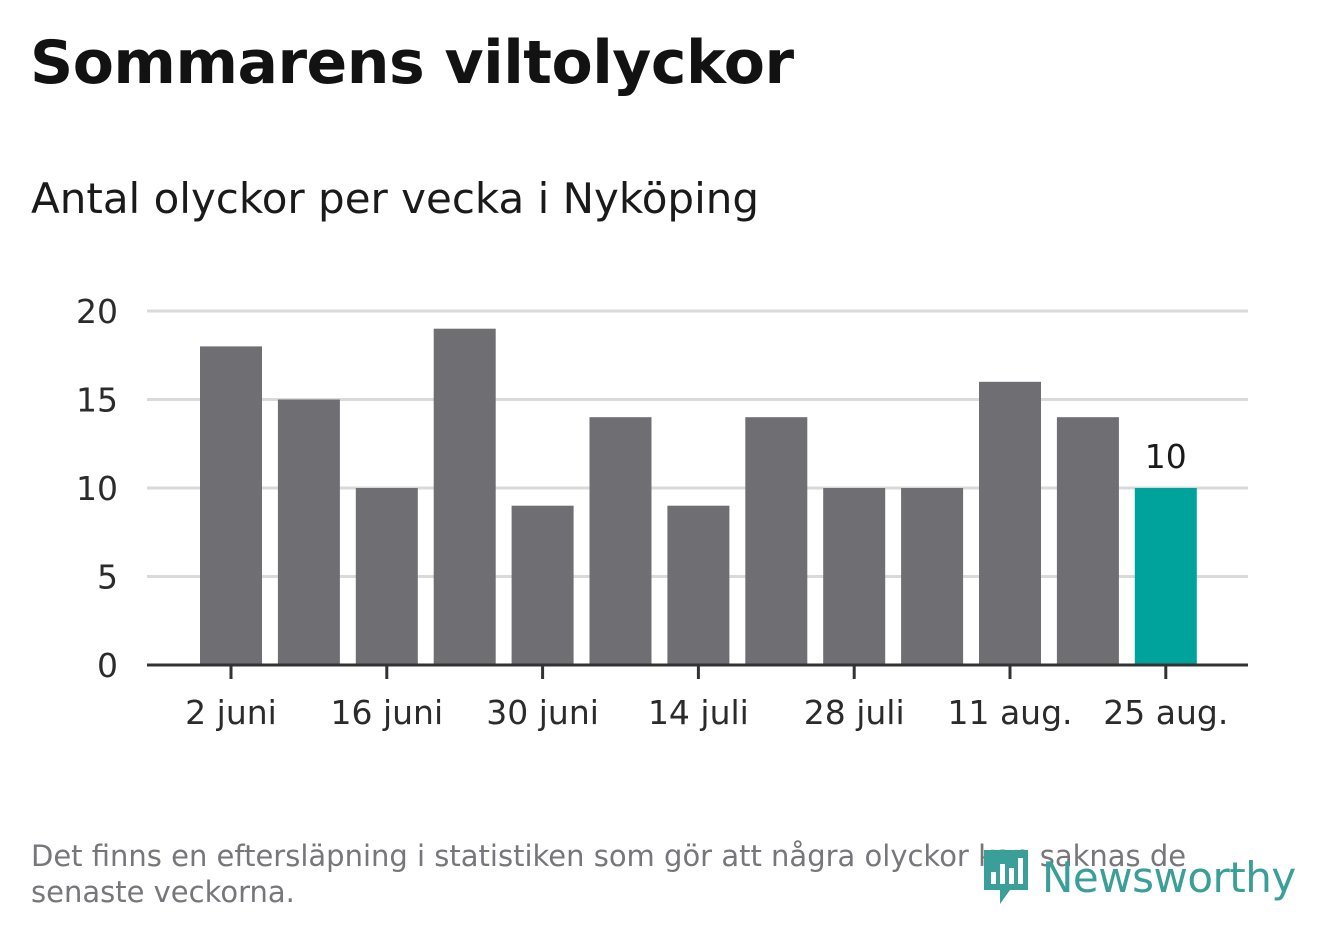 The image size is (1322, 939). What do you see at coordinates (107, 665) in the screenshot?
I see `y-tick-label: 0` at bounding box center [107, 665].